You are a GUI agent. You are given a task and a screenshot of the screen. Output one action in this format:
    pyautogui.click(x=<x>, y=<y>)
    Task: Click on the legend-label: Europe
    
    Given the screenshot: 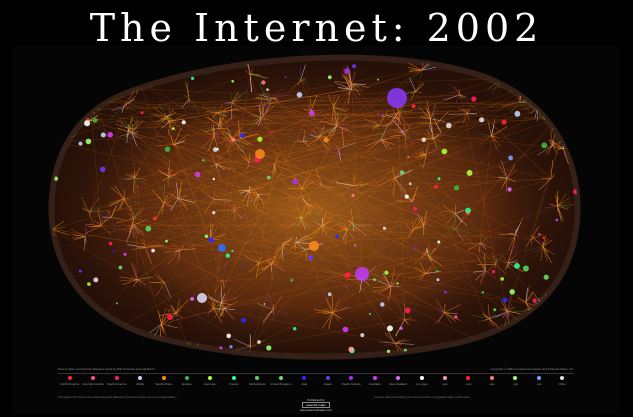 What is the action you would take?
    pyautogui.click(x=187, y=384)
    